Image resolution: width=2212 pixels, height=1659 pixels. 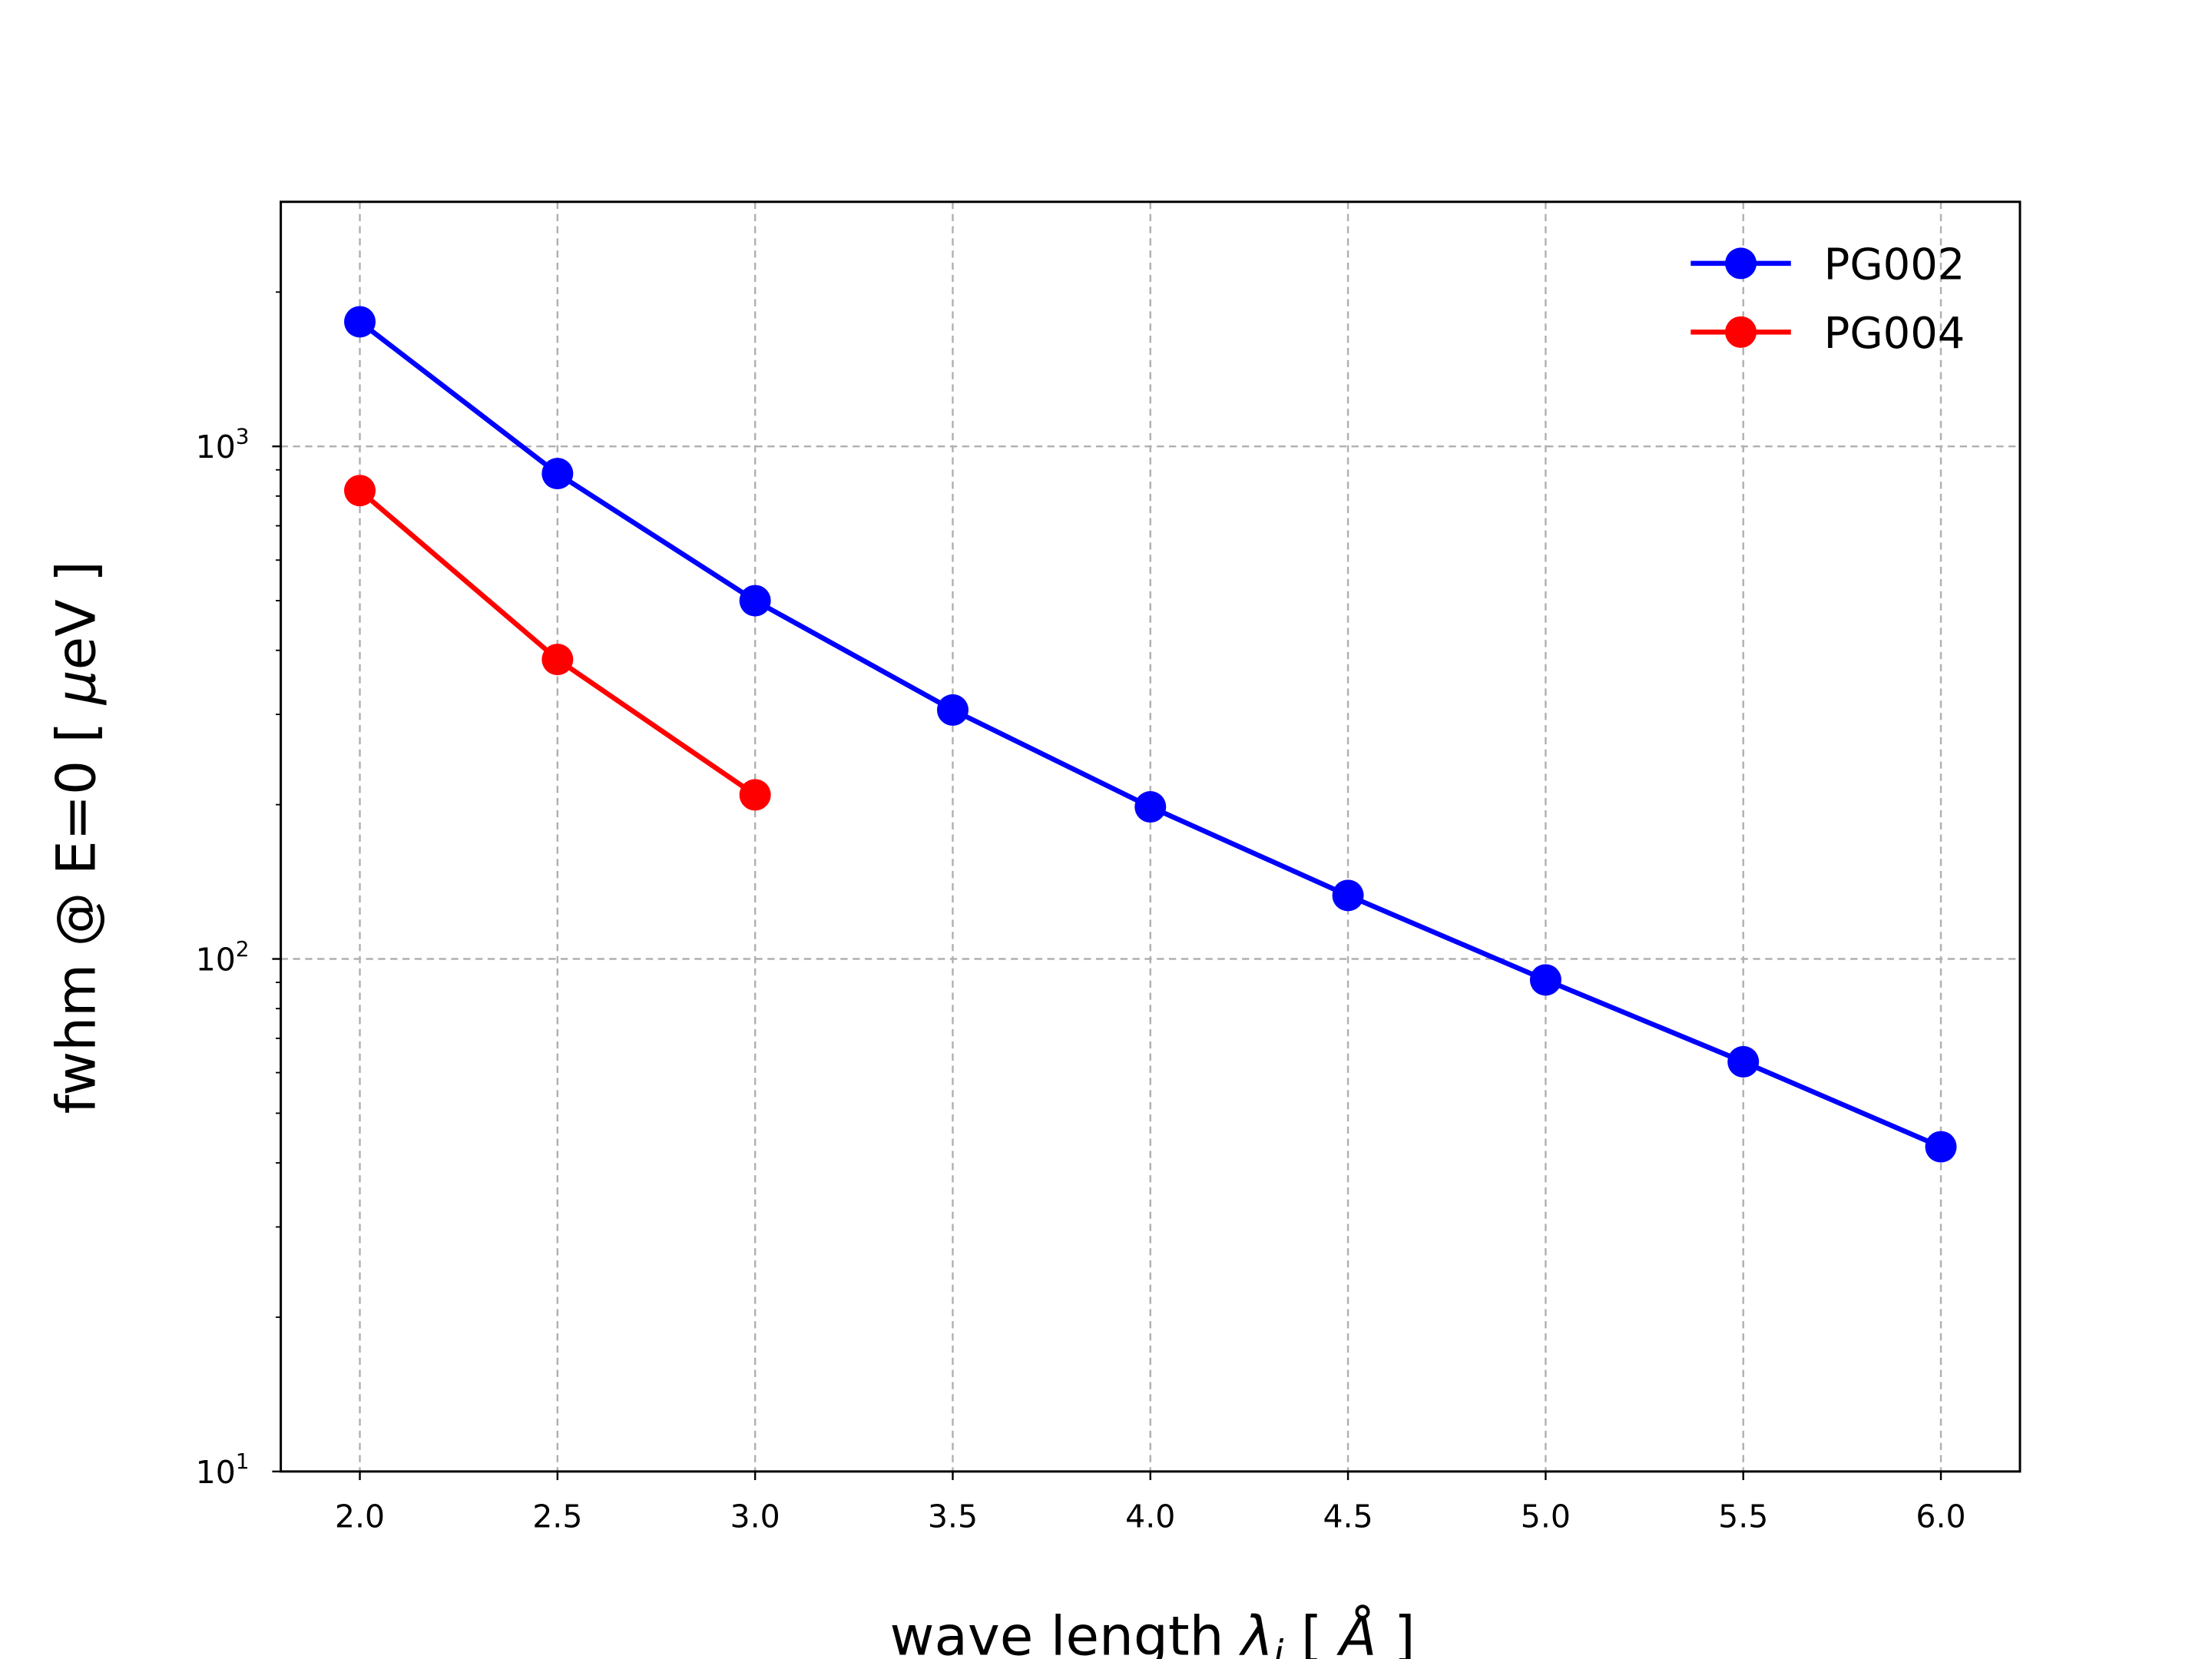 What do you see at coordinates (1348, 1517) in the screenshot?
I see `x-tick-label: 4.5` at bounding box center [1348, 1517].